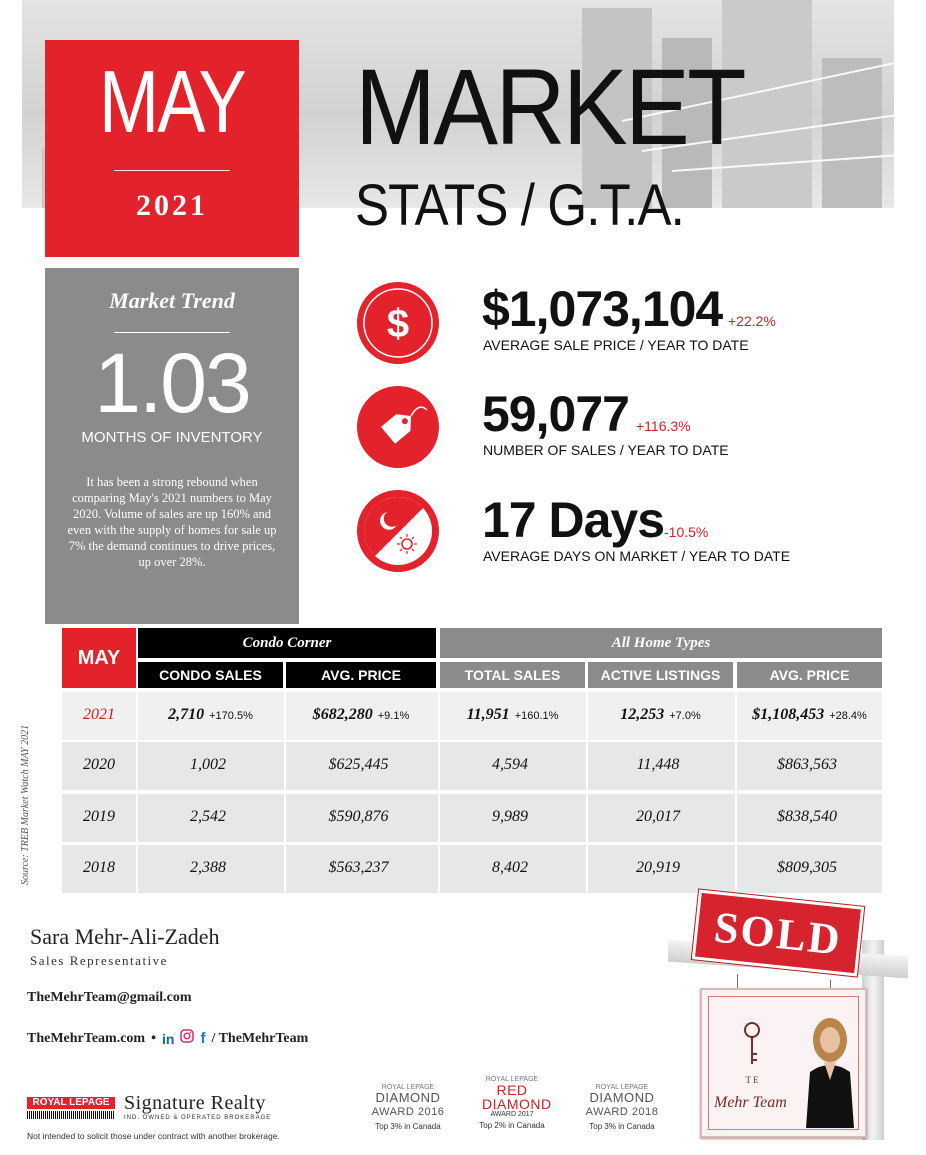 The height and width of the screenshot is (1155, 926). I want to click on row-year: 2020, so click(99, 764).